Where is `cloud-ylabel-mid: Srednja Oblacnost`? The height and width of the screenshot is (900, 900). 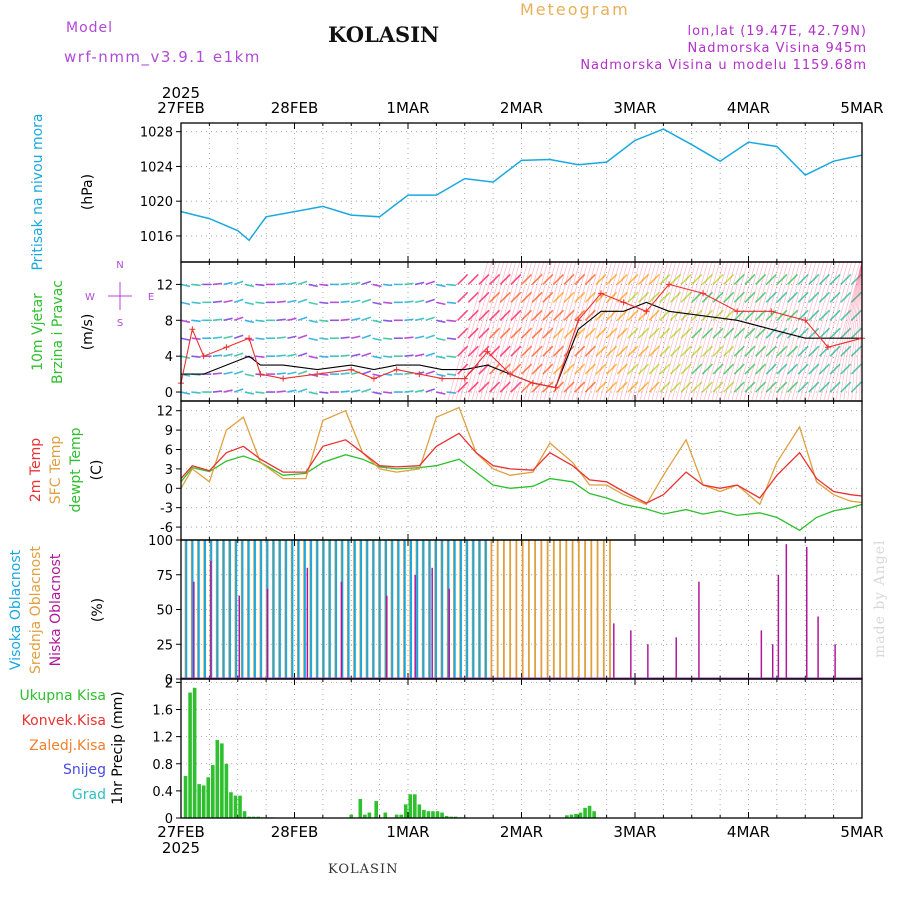
cloud-ylabel-mid: Srednja Oblacnost is located at coordinates (36, 610).